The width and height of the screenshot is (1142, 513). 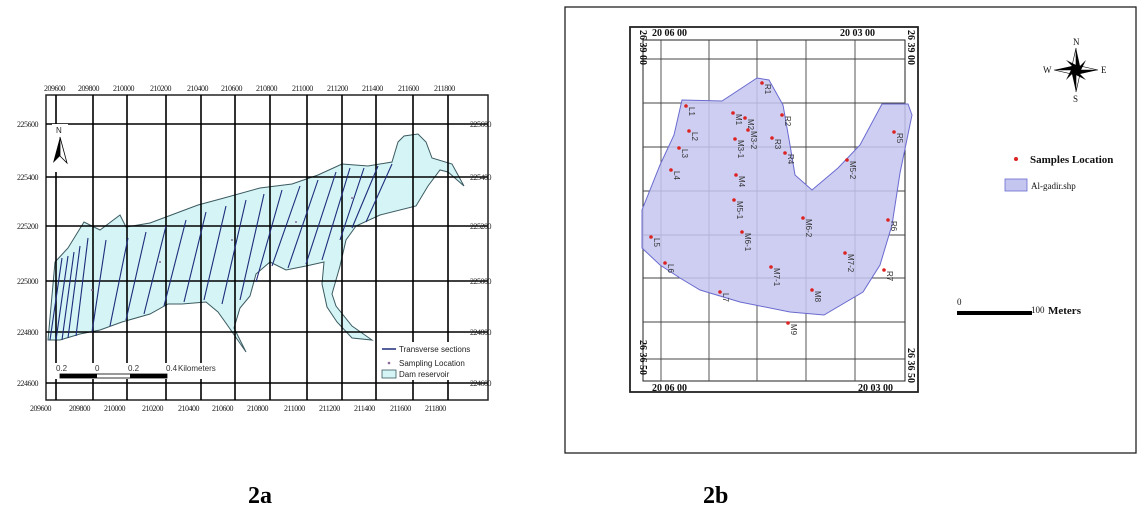 What do you see at coordinates (197, 368) in the screenshot?
I see `scale-unit: Kilometers` at bounding box center [197, 368].